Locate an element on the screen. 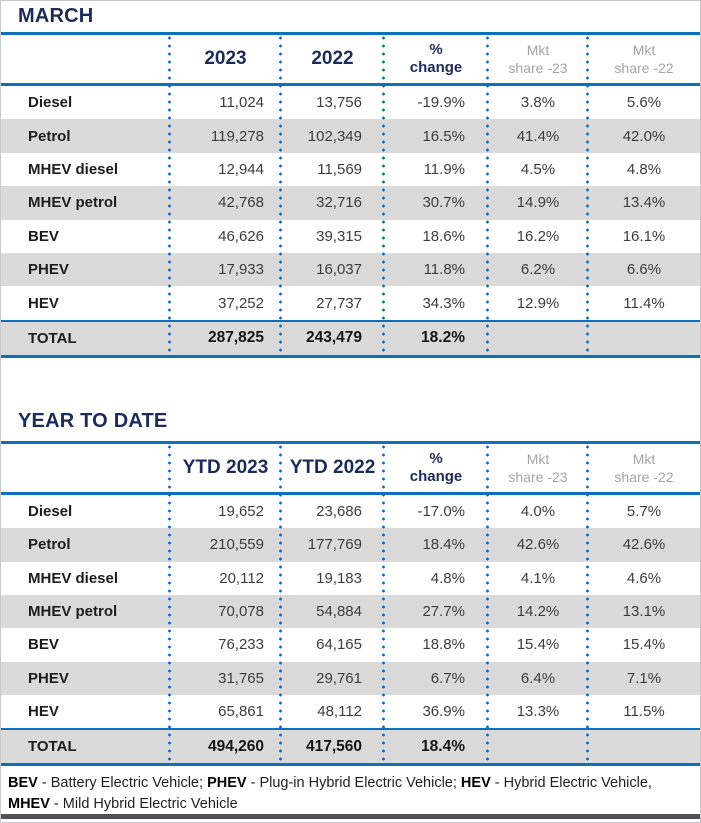  mkt-share-previous: 13.4% is located at coordinates (644, 203).